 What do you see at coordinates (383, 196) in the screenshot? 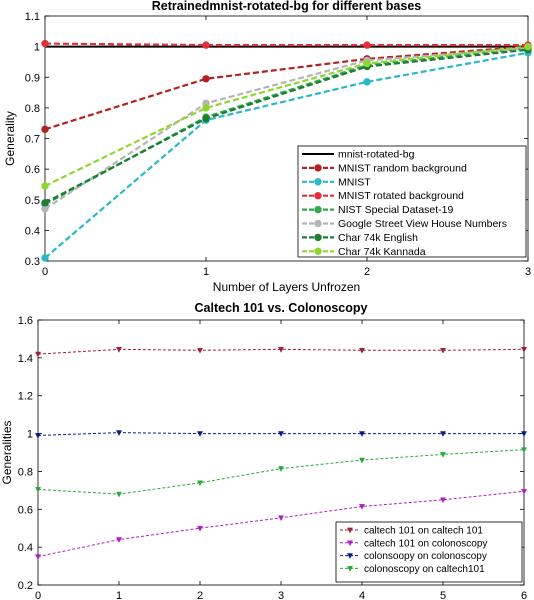
I see `legend-entry: MNIST rotated background` at bounding box center [383, 196].